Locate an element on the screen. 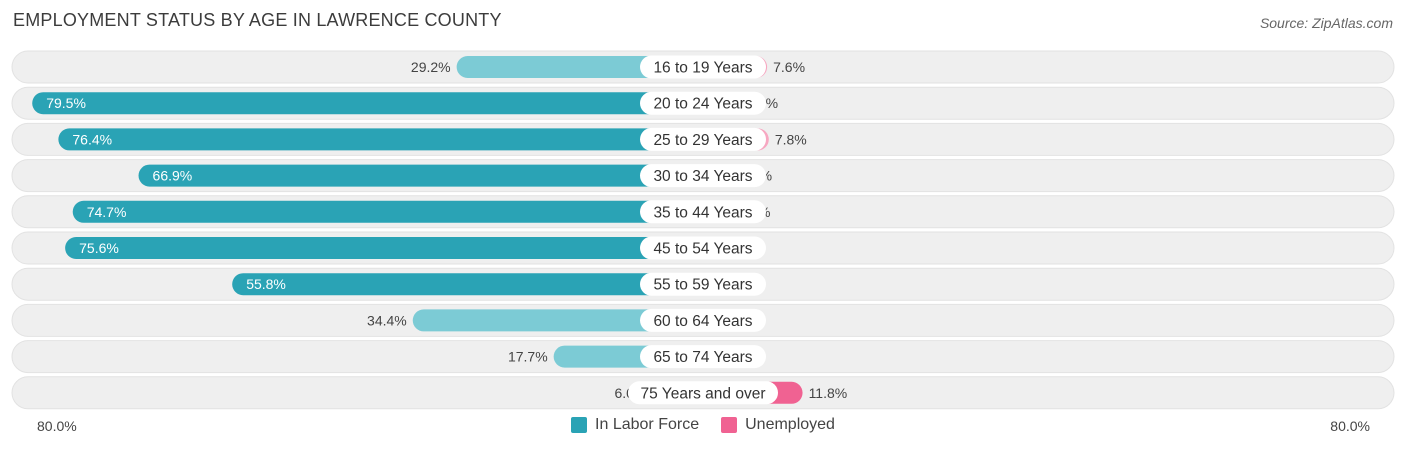 This screenshot has width=1406, height=451. axis-label-left: 80.0% is located at coordinates (57, 426).